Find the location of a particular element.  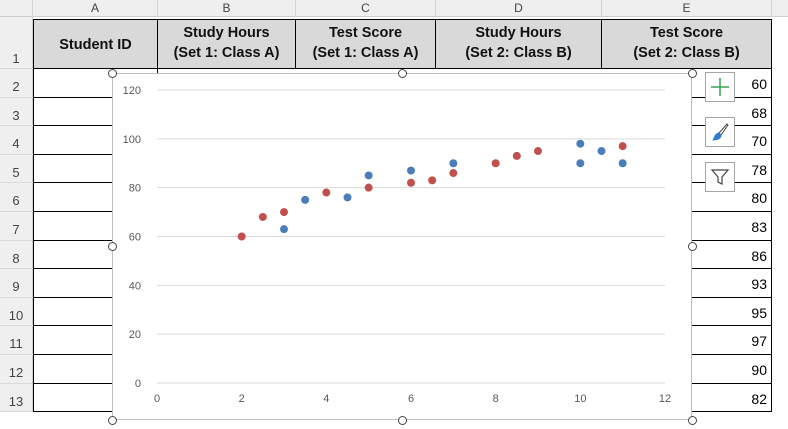

row-header: 9 is located at coordinates (16, 283).